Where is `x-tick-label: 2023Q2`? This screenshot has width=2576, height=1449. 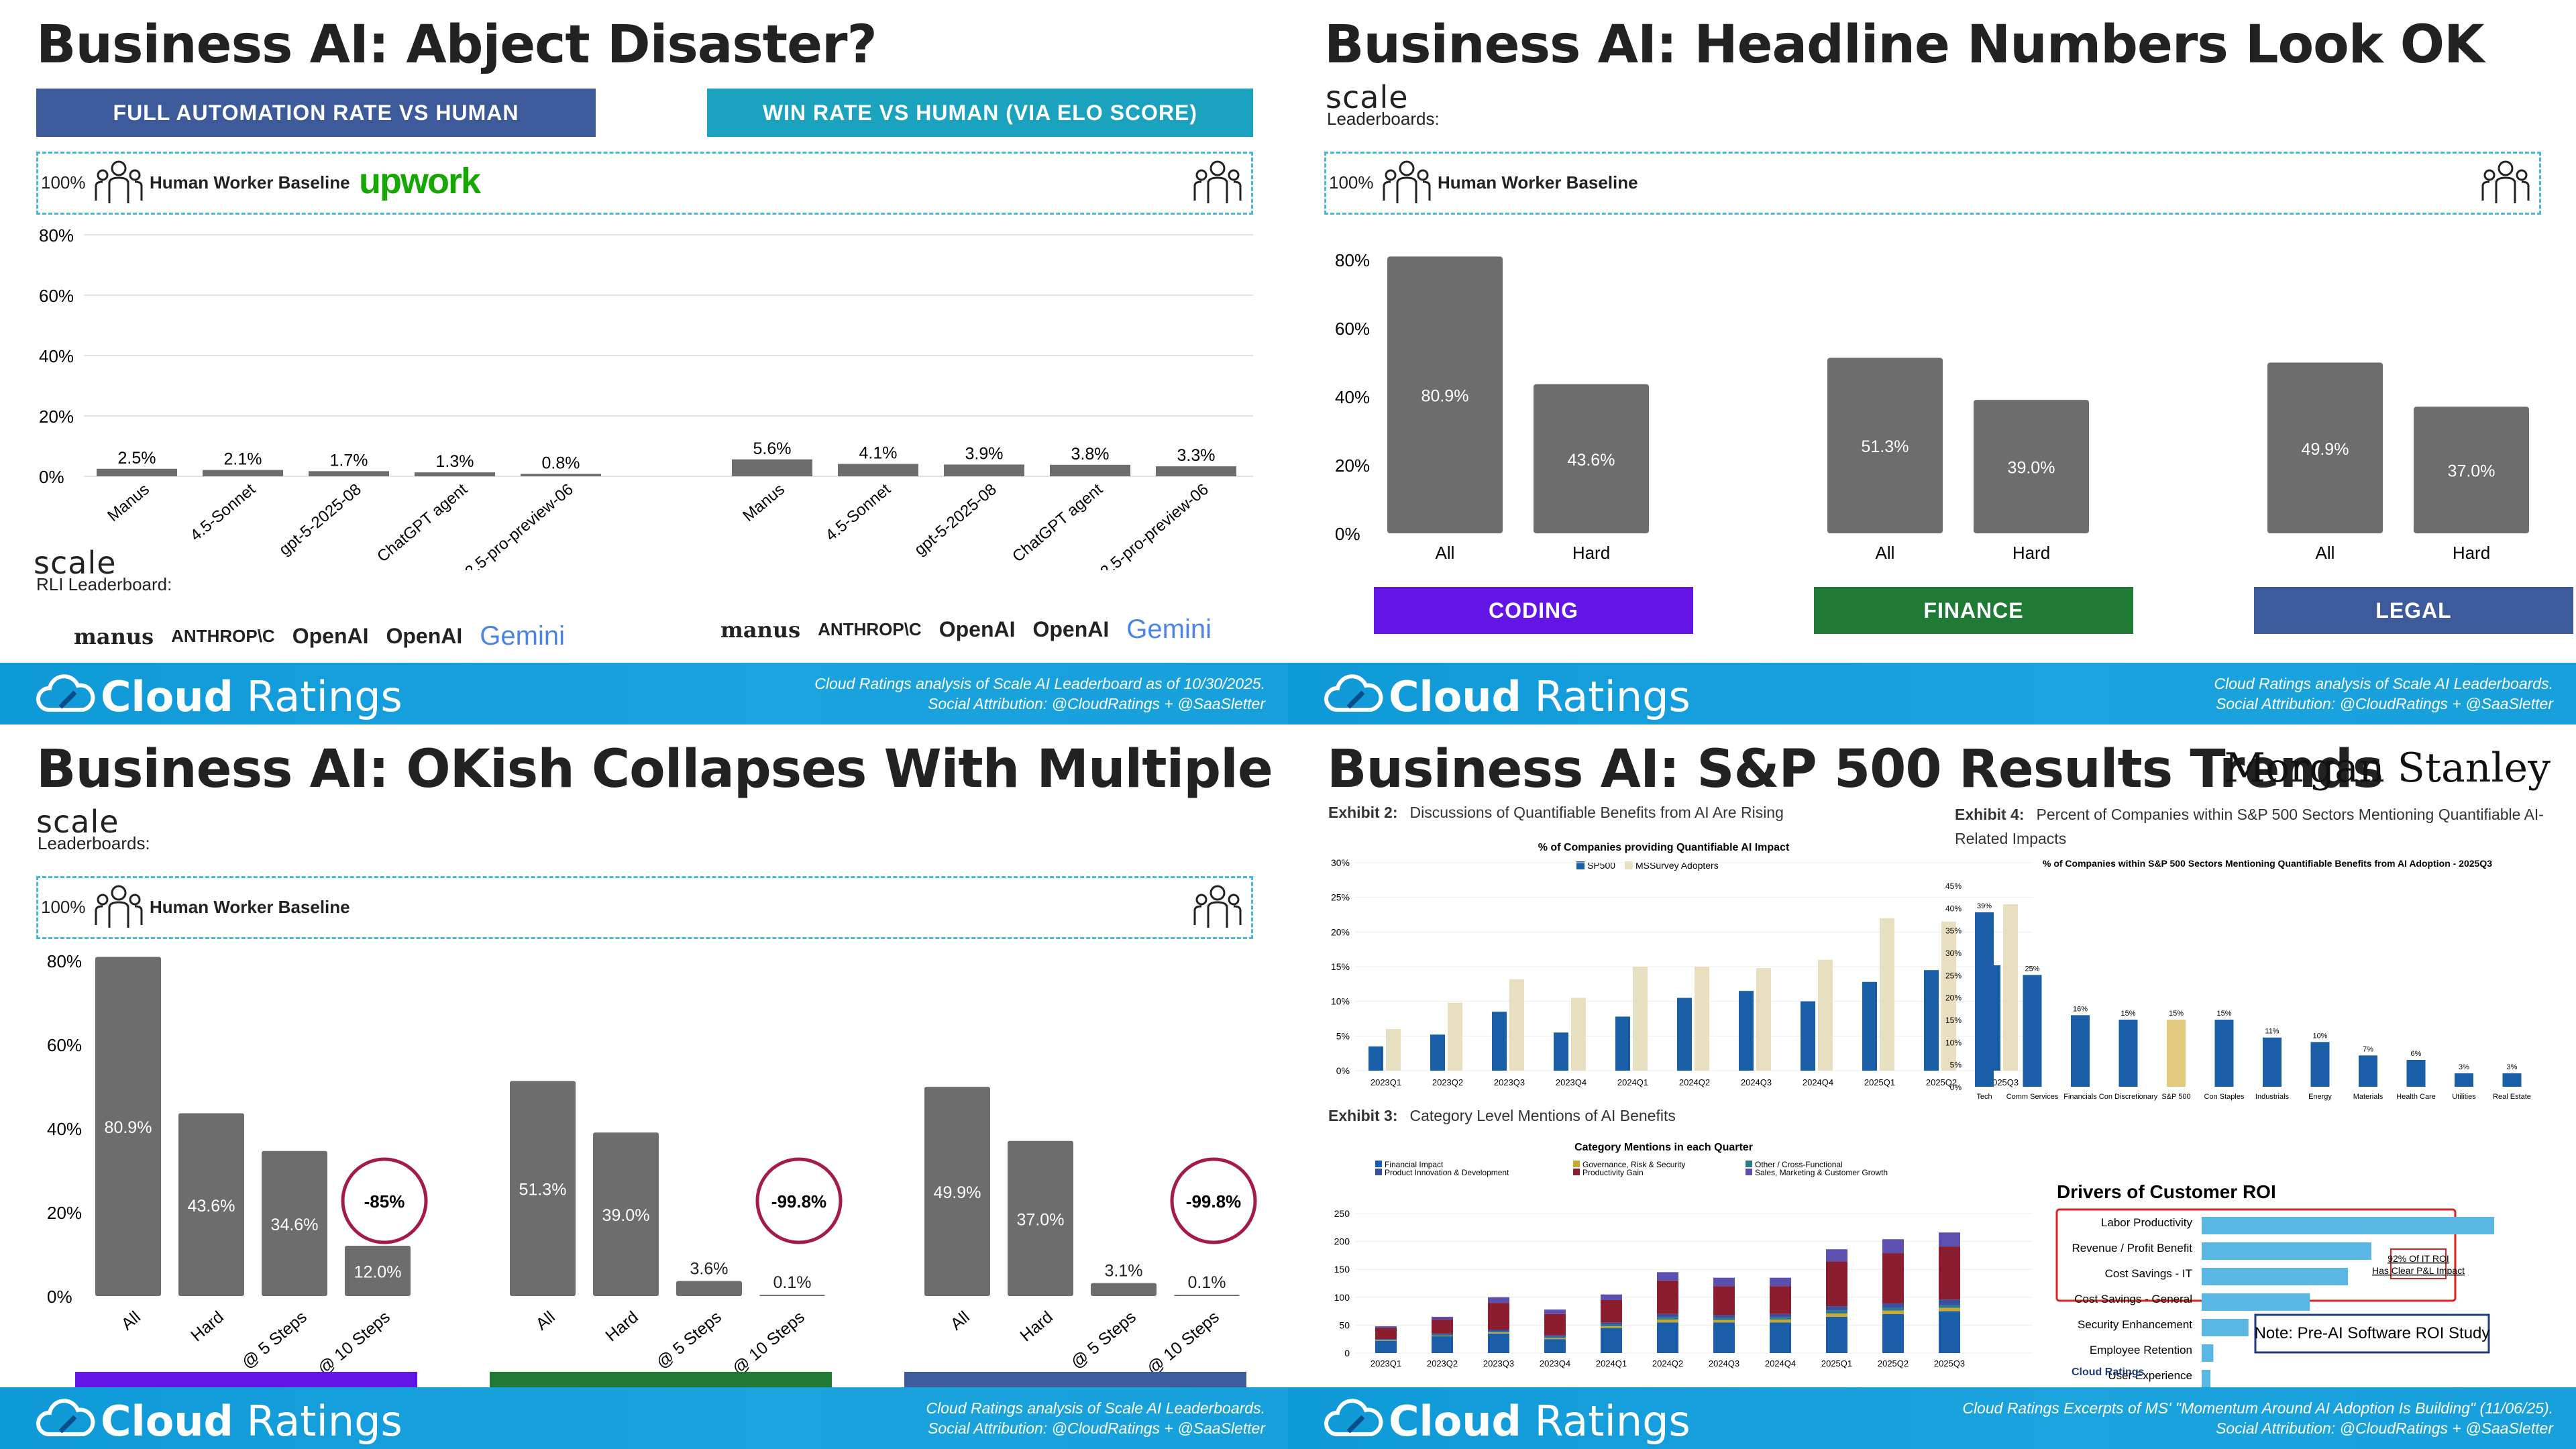
x-tick-label: 2023Q2 is located at coordinates (1447, 1082).